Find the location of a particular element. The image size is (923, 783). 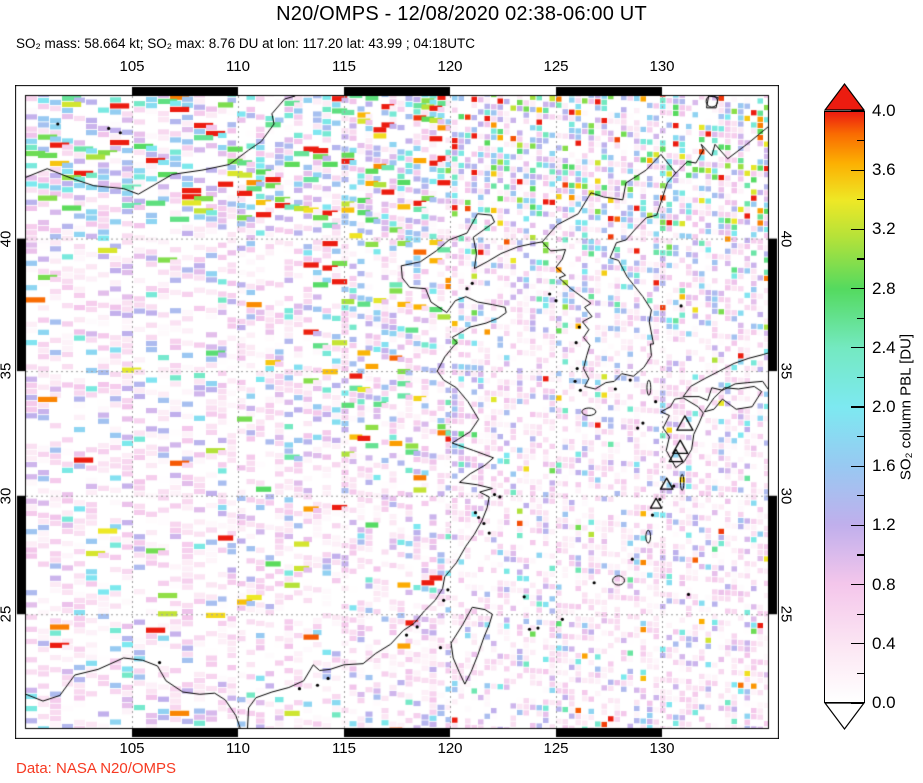

colorbar-tick-label: 0.8 is located at coordinates (884, 584).